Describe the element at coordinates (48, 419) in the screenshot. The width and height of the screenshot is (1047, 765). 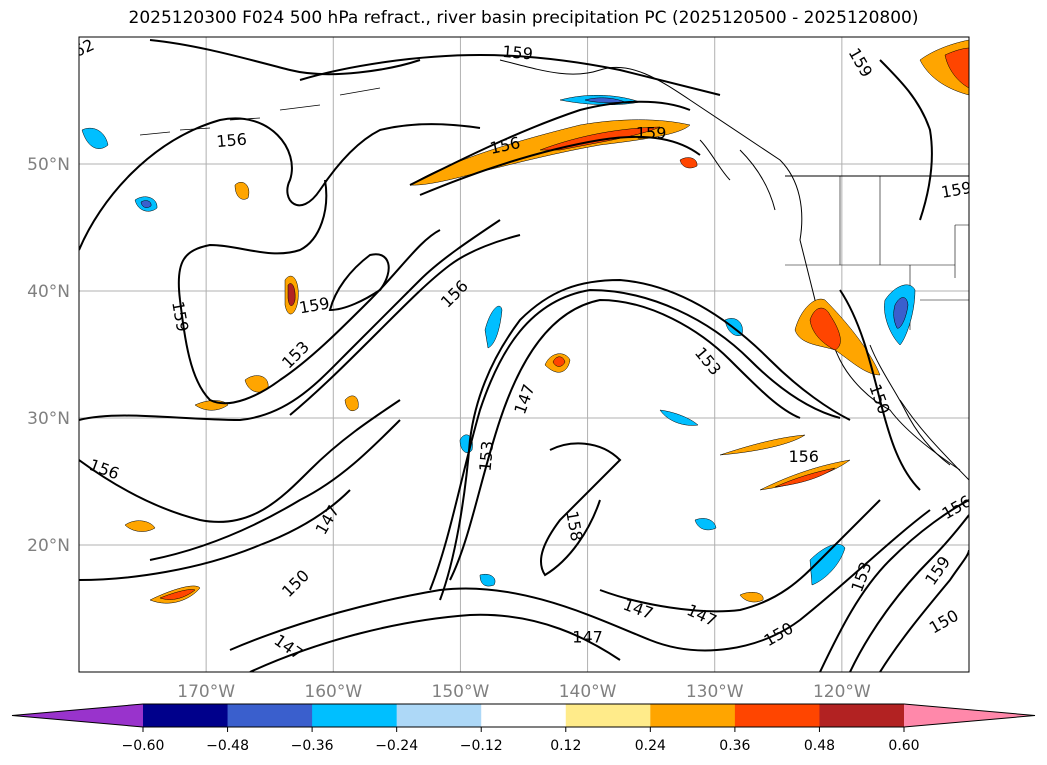
I see `lat-tick-label: 30°N` at that location.